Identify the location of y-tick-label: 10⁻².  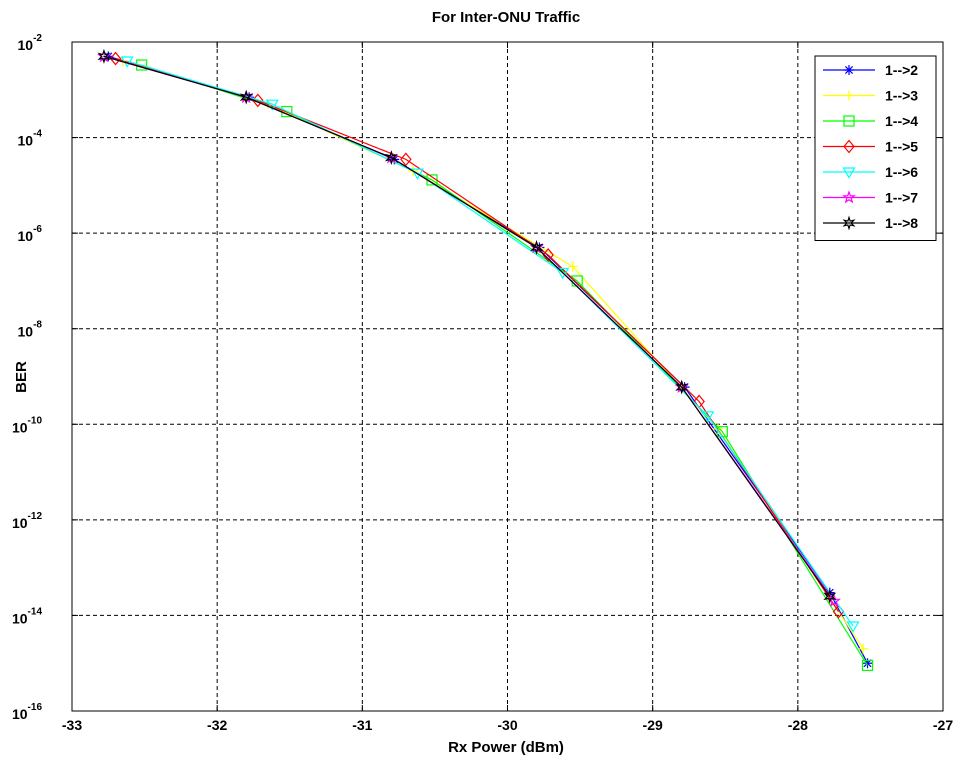
(30, 43).